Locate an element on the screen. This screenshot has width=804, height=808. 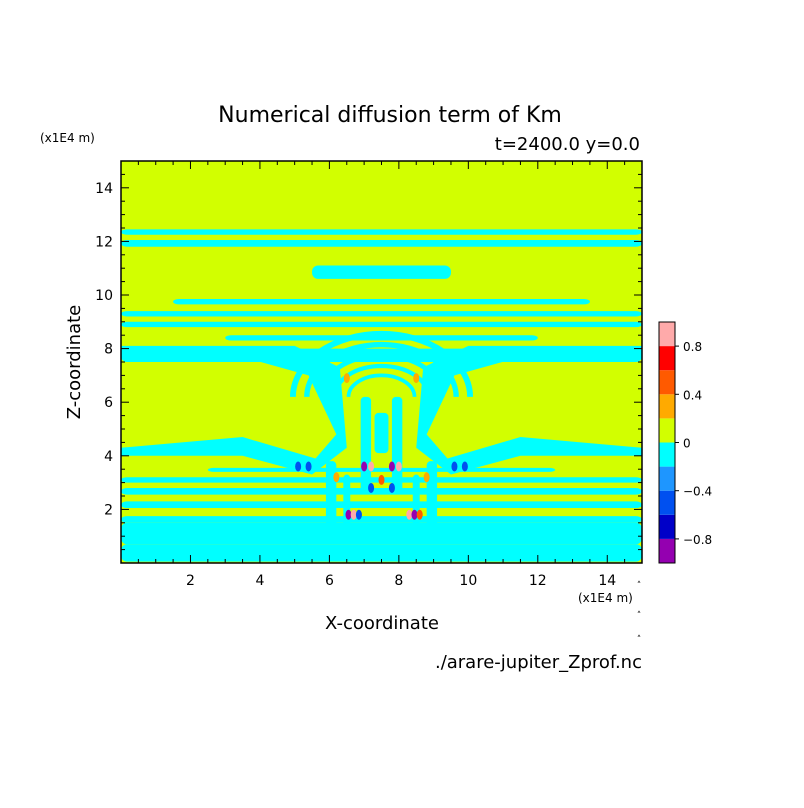
colorbar-tick-label: 0.4 is located at coordinates (692, 395).